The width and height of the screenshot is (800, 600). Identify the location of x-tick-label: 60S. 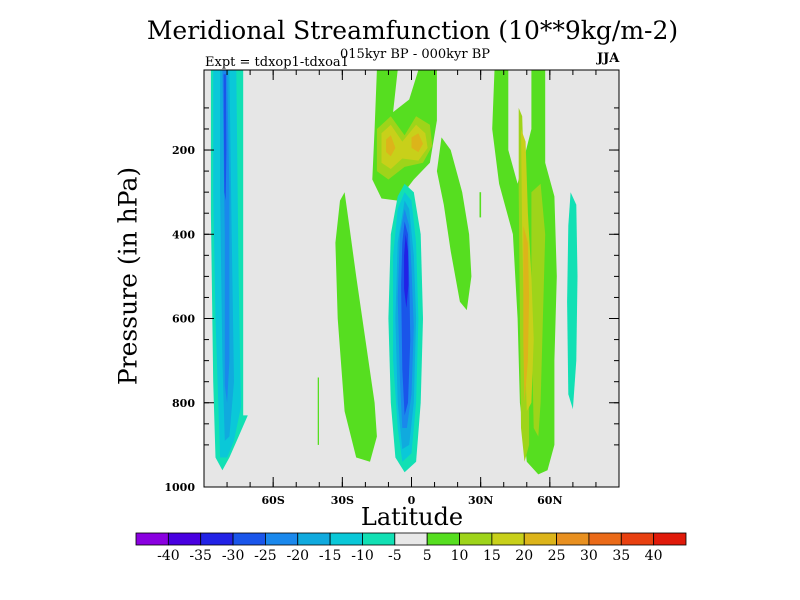
(273, 500).